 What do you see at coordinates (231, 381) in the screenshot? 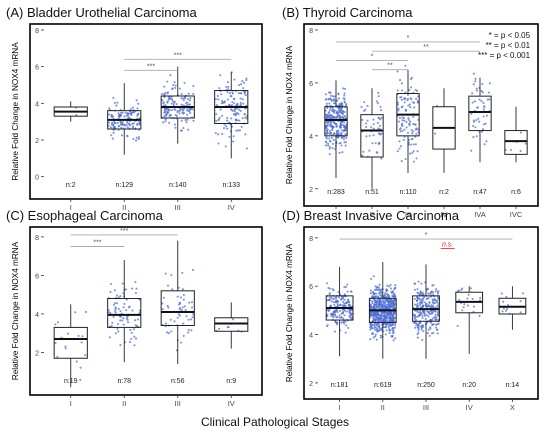
I see `n-label: n:9` at bounding box center [231, 381].